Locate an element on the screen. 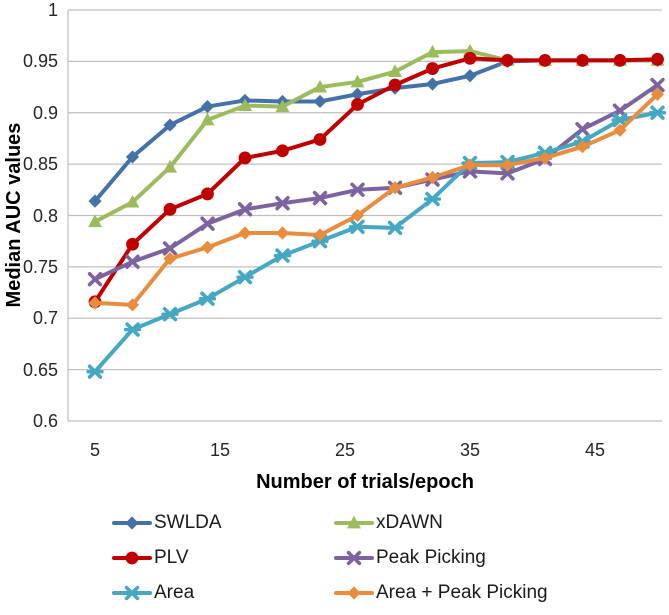 The height and width of the screenshot is (615, 669). y-tick-label: 0.7 is located at coordinates (45, 318).